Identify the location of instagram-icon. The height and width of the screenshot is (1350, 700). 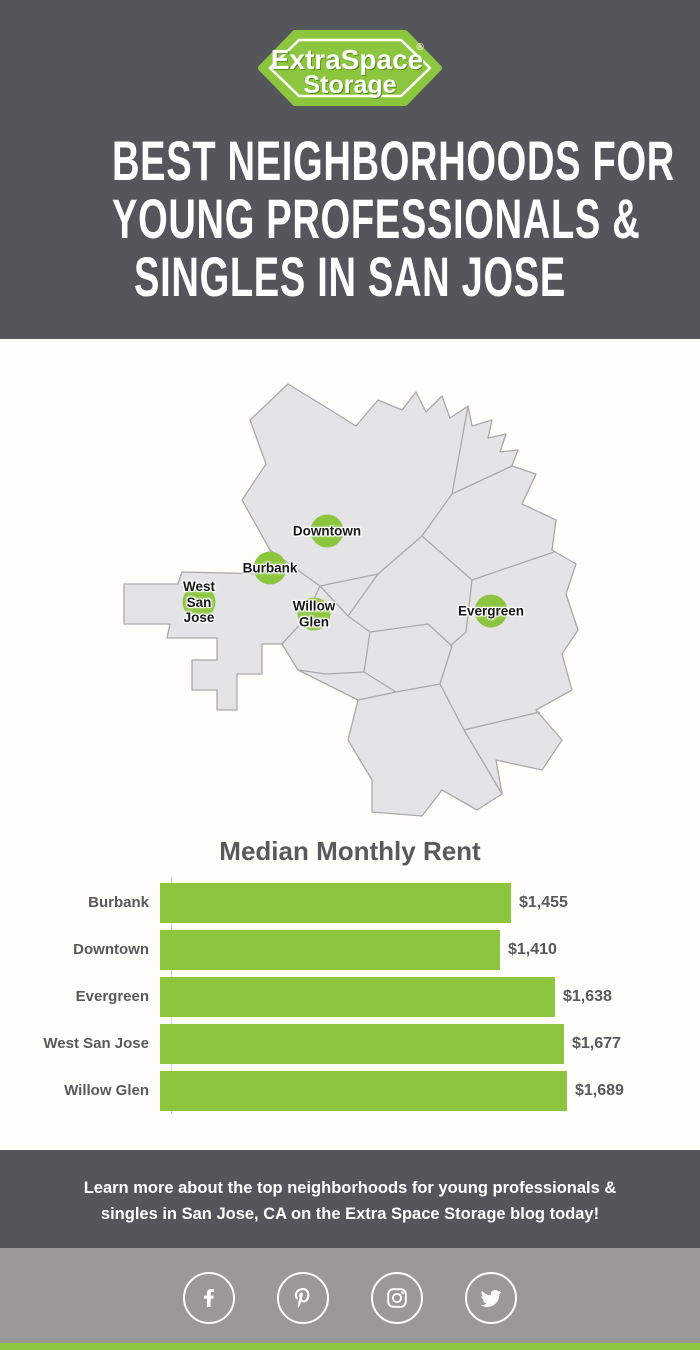
(397, 1297).